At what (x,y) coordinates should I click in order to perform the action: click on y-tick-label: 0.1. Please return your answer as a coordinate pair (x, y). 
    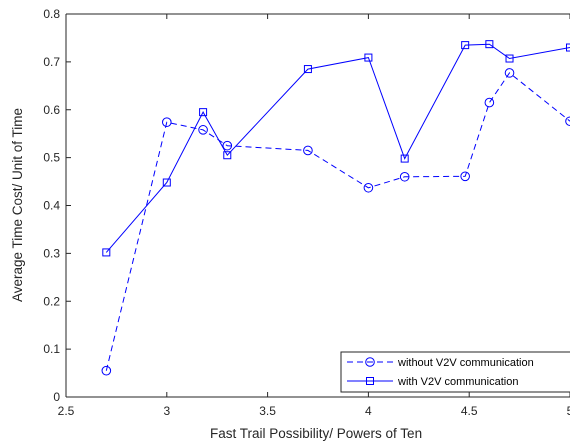
    Looking at the image, I should click on (51, 349).